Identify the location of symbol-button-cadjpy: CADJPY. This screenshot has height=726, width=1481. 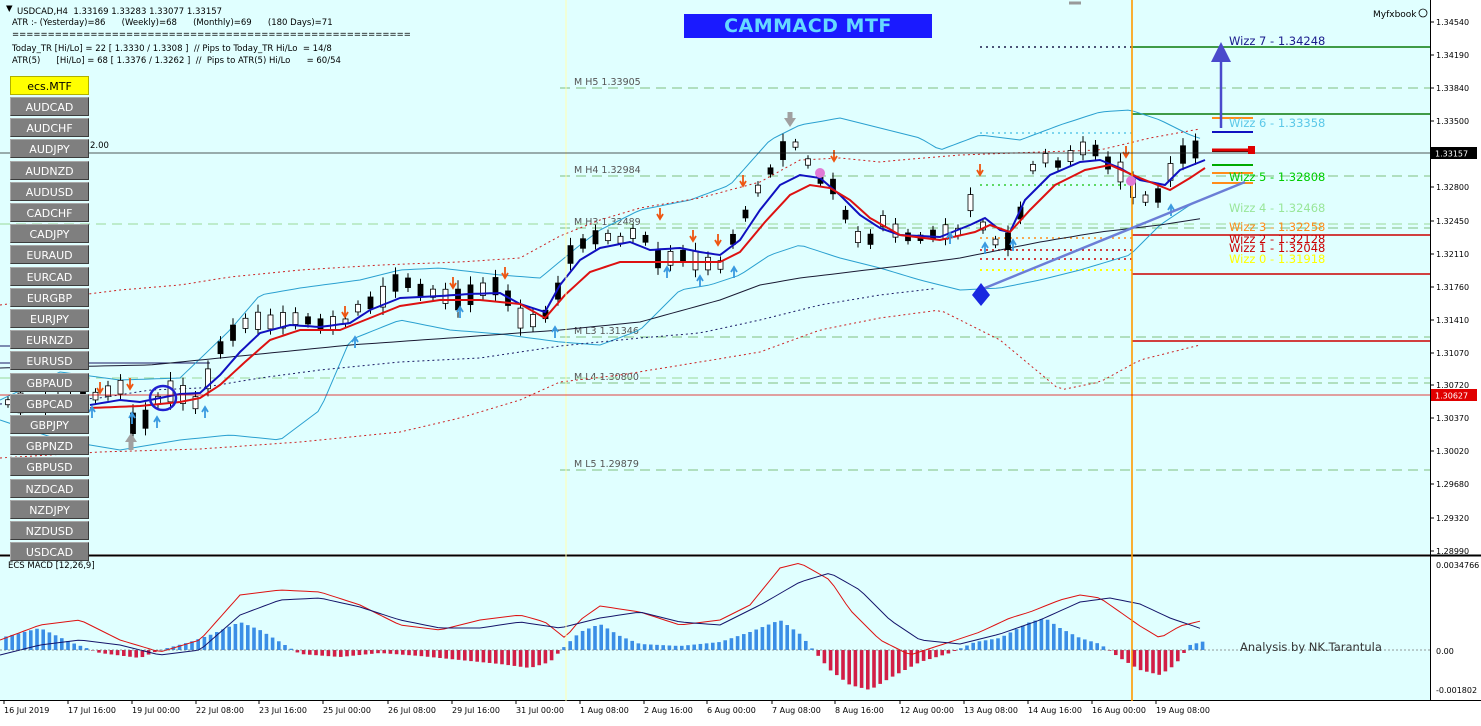
(49, 234).